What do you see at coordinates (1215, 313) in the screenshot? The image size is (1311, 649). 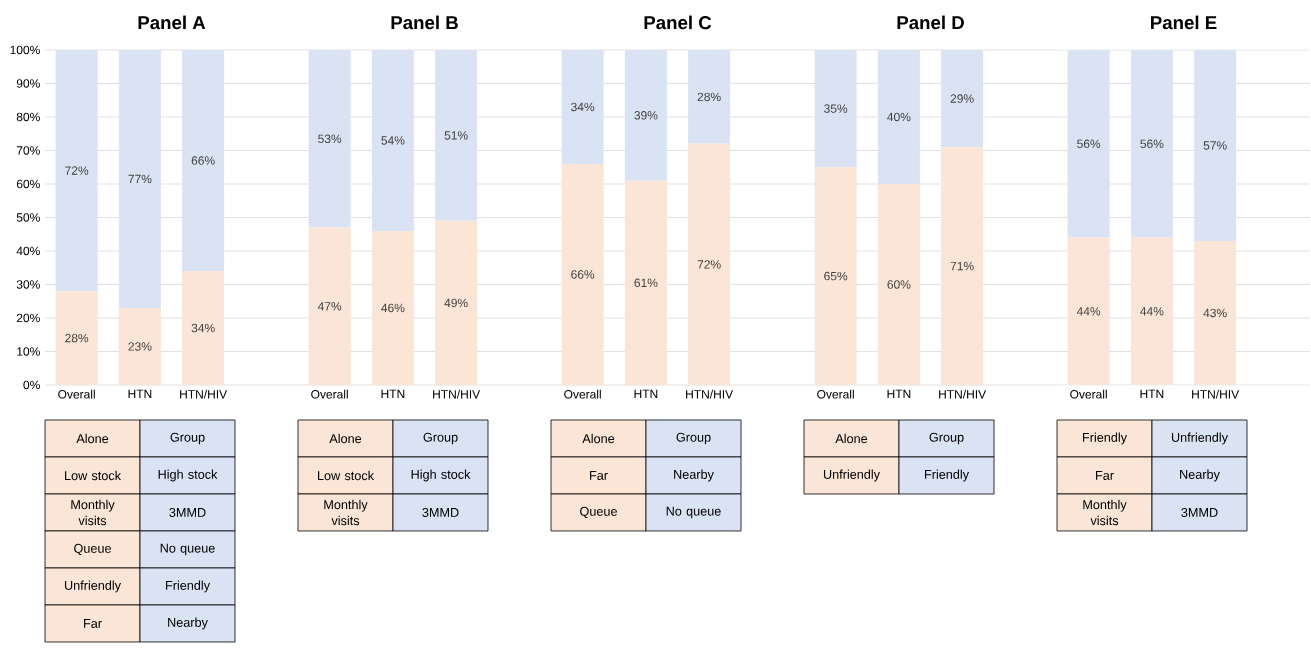 I see `data-label: 43%` at bounding box center [1215, 313].